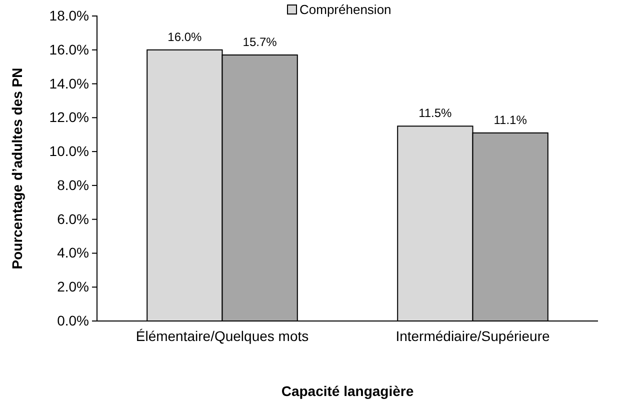 The width and height of the screenshot is (631, 404). I want to click on y-tick-label: 4.0%, so click(73, 252).